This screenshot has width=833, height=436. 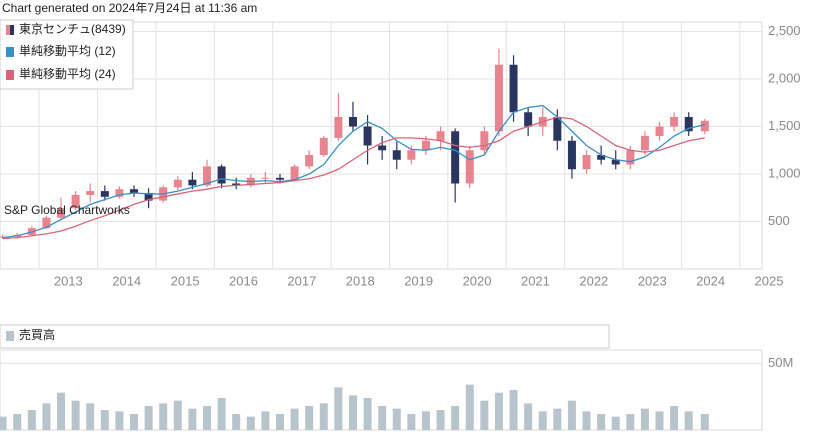 I want to click on x-tick-label: 2021, so click(x=535, y=280).